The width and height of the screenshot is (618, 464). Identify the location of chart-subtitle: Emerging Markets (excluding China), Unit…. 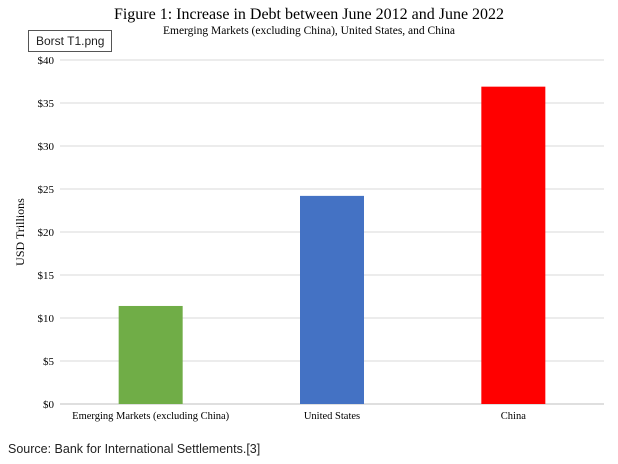
(309, 31).